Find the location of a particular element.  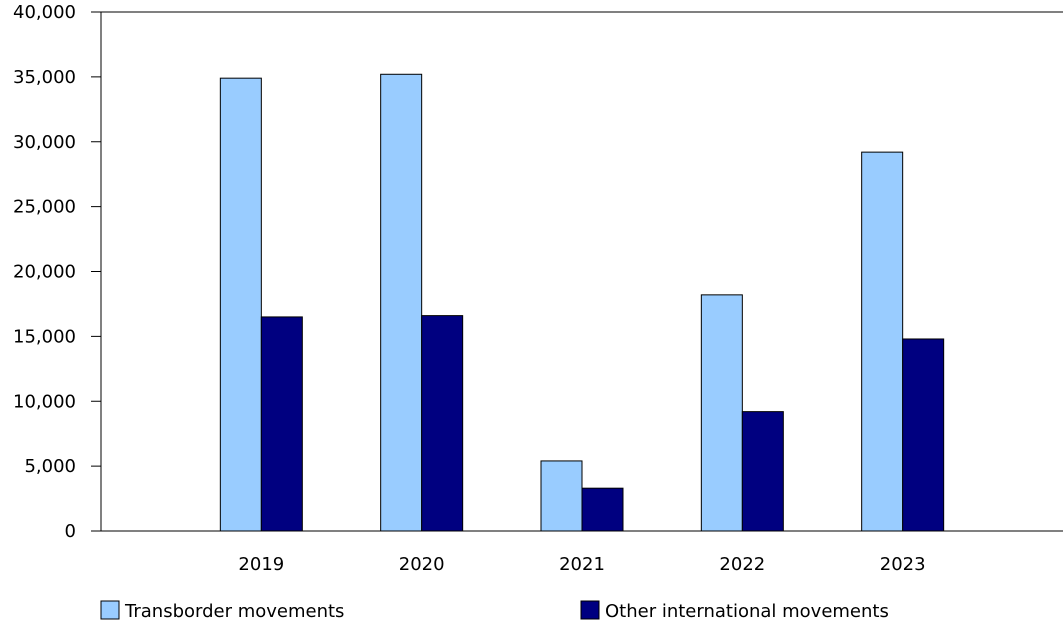

bar-transborder-2021 is located at coordinates (561, 496).